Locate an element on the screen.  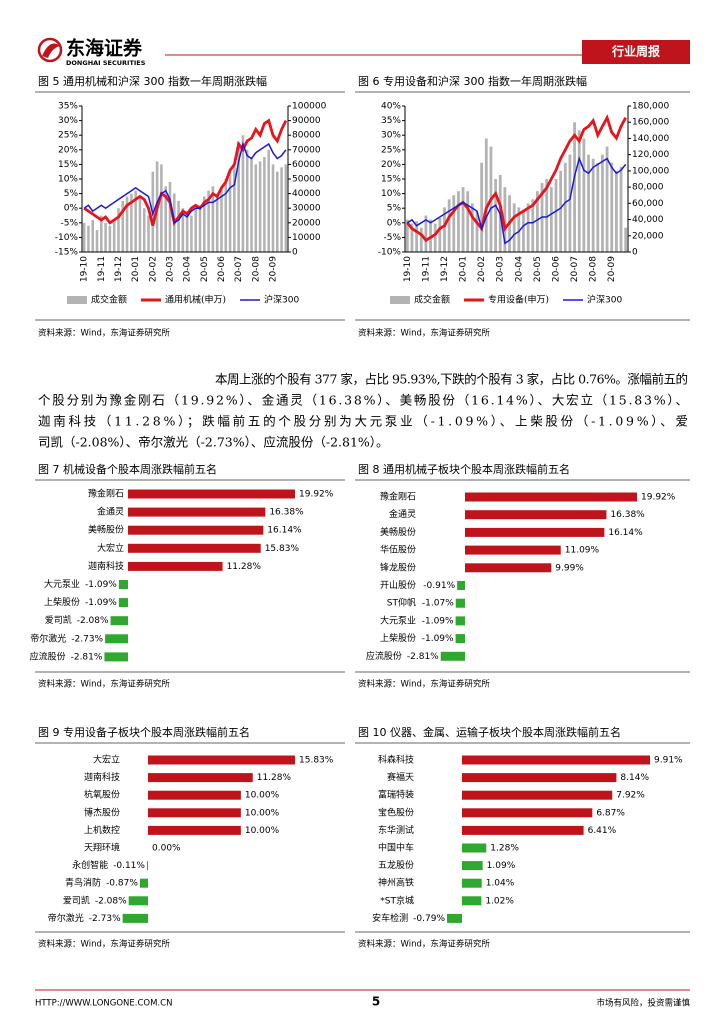
y2-tick-label: 20,000 is located at coordinates (648, 236).